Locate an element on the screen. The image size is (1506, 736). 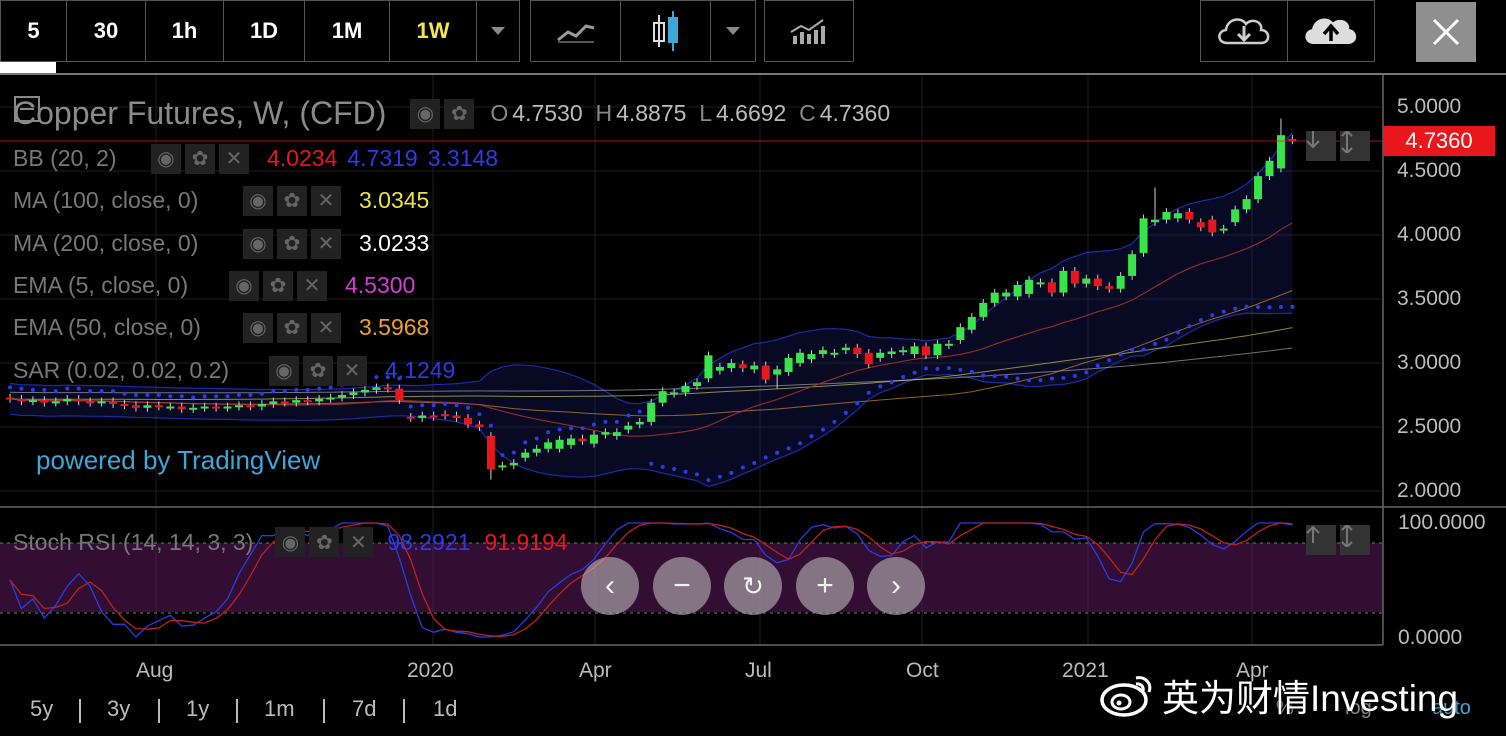
price-axis-label: 2.0000 is located at coordinates (1429, 490).